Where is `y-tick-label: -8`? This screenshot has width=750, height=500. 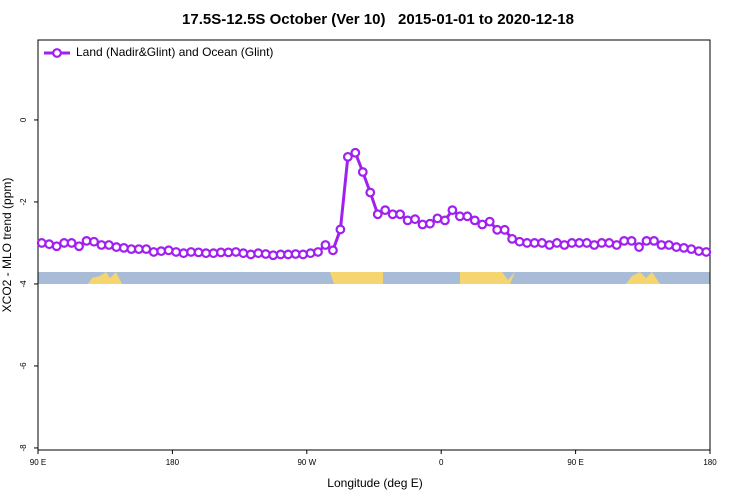
y-tick-label: -8 is located at coordinates (23, 448).